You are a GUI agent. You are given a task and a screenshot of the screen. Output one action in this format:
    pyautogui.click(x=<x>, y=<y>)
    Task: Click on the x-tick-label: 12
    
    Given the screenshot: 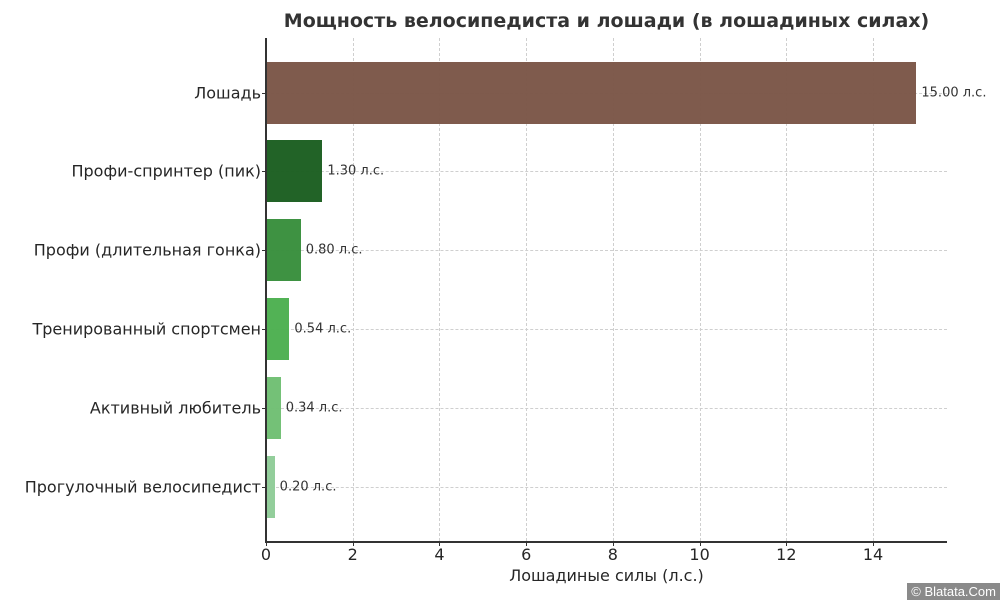 What is the action you would take?
    pyautogui.click(x=786, y=554)
    